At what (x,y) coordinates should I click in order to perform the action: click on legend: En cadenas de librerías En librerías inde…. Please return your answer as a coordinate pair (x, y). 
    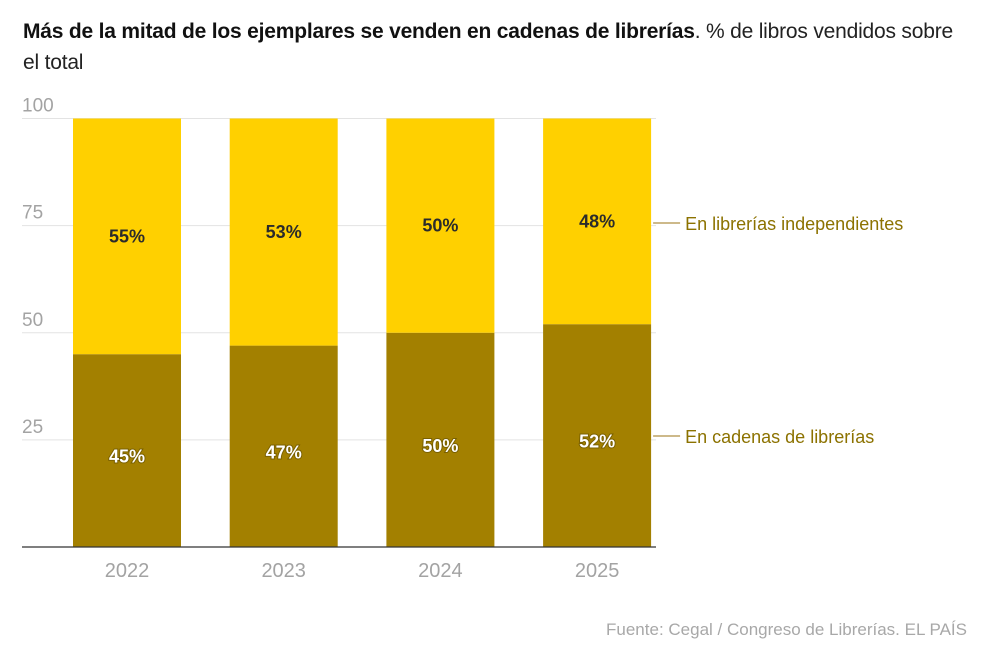
    Looking at the image, I should click on (778, 330).